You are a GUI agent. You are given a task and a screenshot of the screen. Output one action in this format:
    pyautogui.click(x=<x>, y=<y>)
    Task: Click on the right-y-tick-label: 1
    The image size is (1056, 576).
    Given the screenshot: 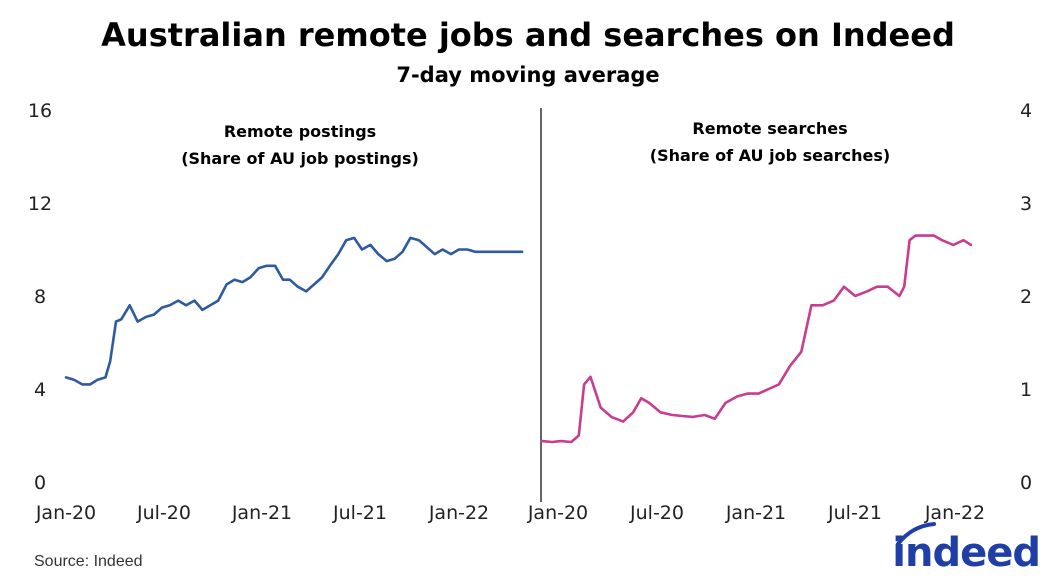 What is the action you would take?
    pyautogui.click(x=1026, y=390)
    